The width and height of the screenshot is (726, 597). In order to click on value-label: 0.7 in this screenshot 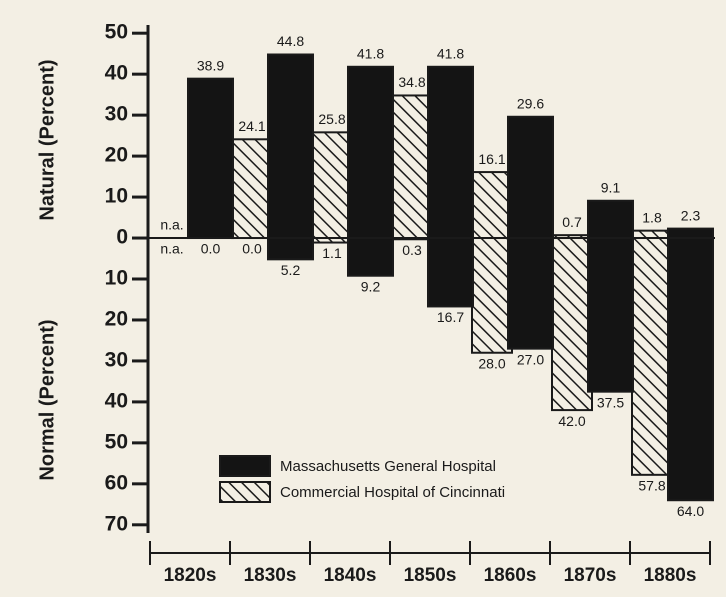, I will do `click(572, 222)`.